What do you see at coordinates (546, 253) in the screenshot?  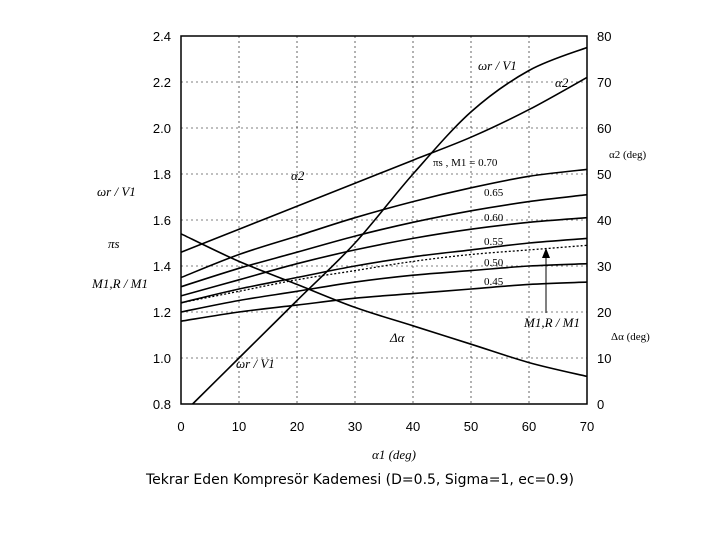 I see `annotation-arrow-head` at bounding box center [546, 253].